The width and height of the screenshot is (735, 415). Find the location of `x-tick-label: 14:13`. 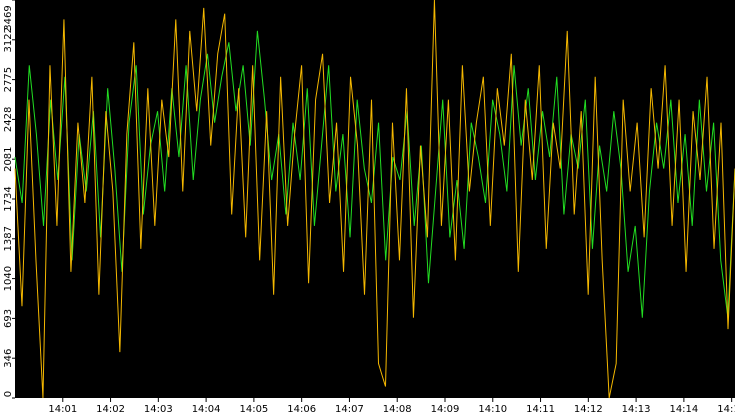

x-tick-label: 14:13 is located at coordinates (636, 409).